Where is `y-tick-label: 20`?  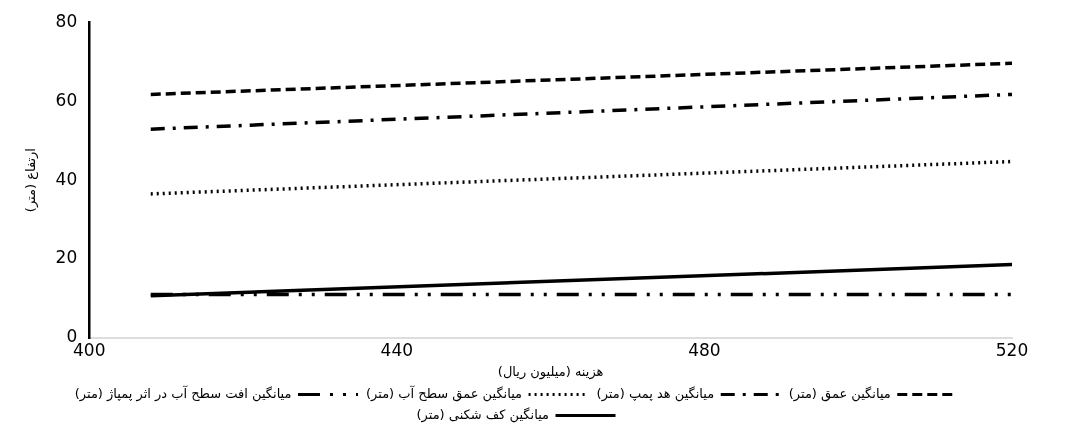
y-tick-label: 20 is located at coordinates (66, 257).